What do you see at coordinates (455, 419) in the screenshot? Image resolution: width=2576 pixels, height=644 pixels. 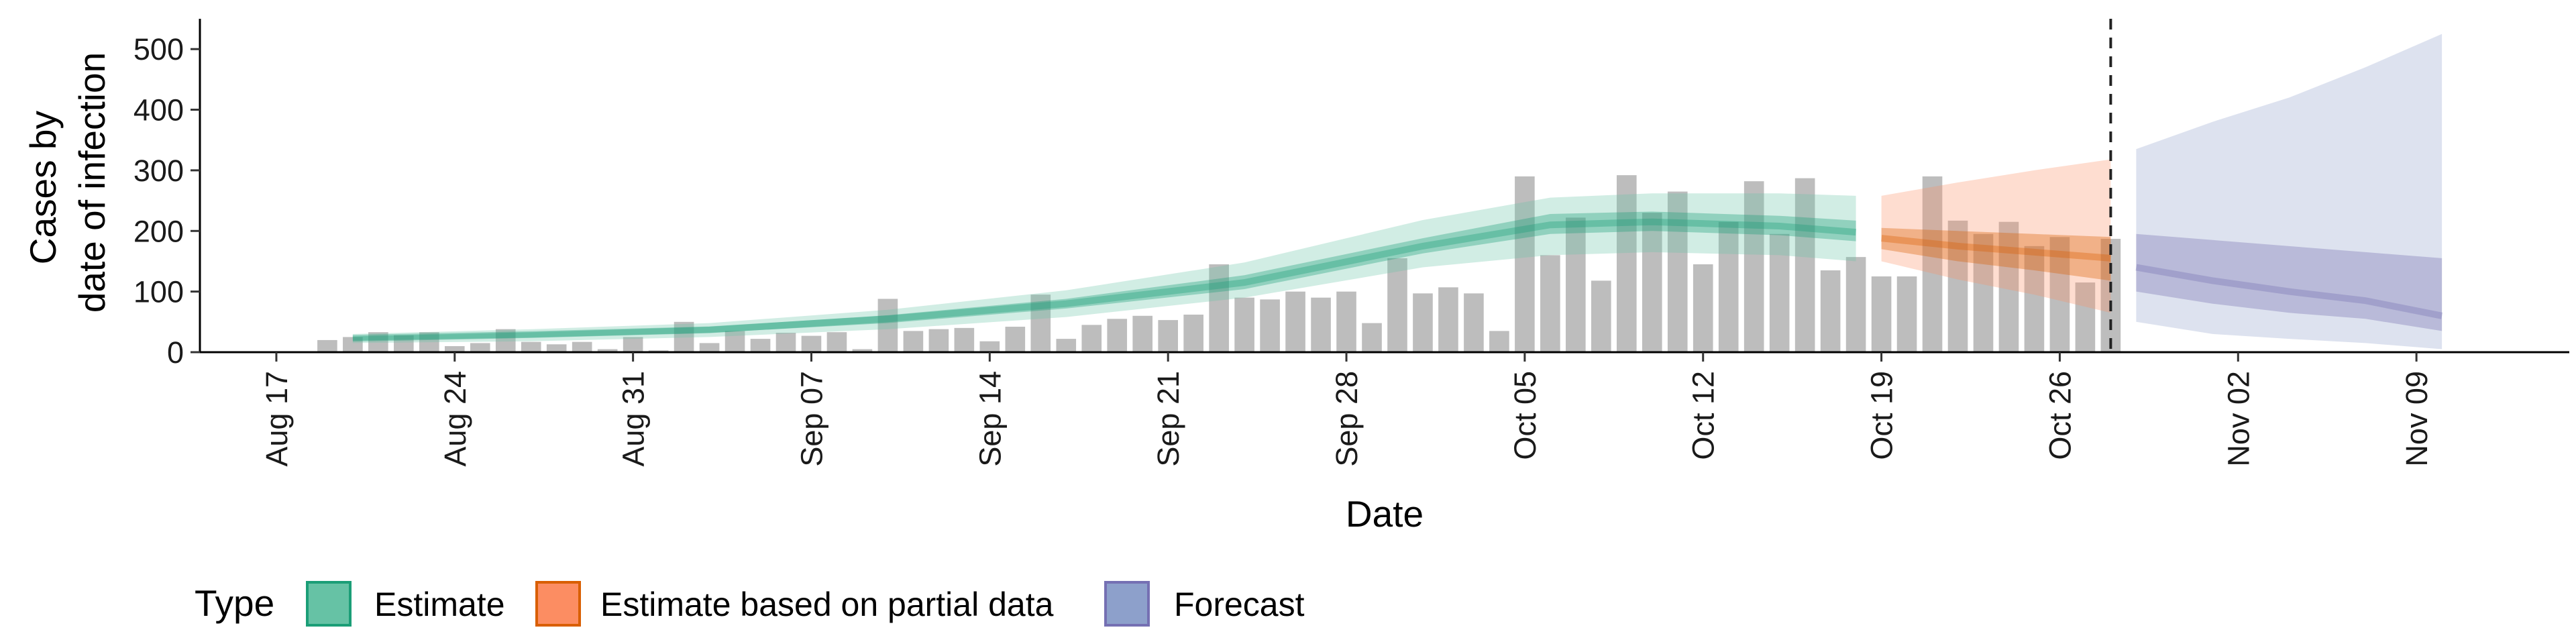 I see `x-tick-label: Aug 24` at bounding box center [455, 419].